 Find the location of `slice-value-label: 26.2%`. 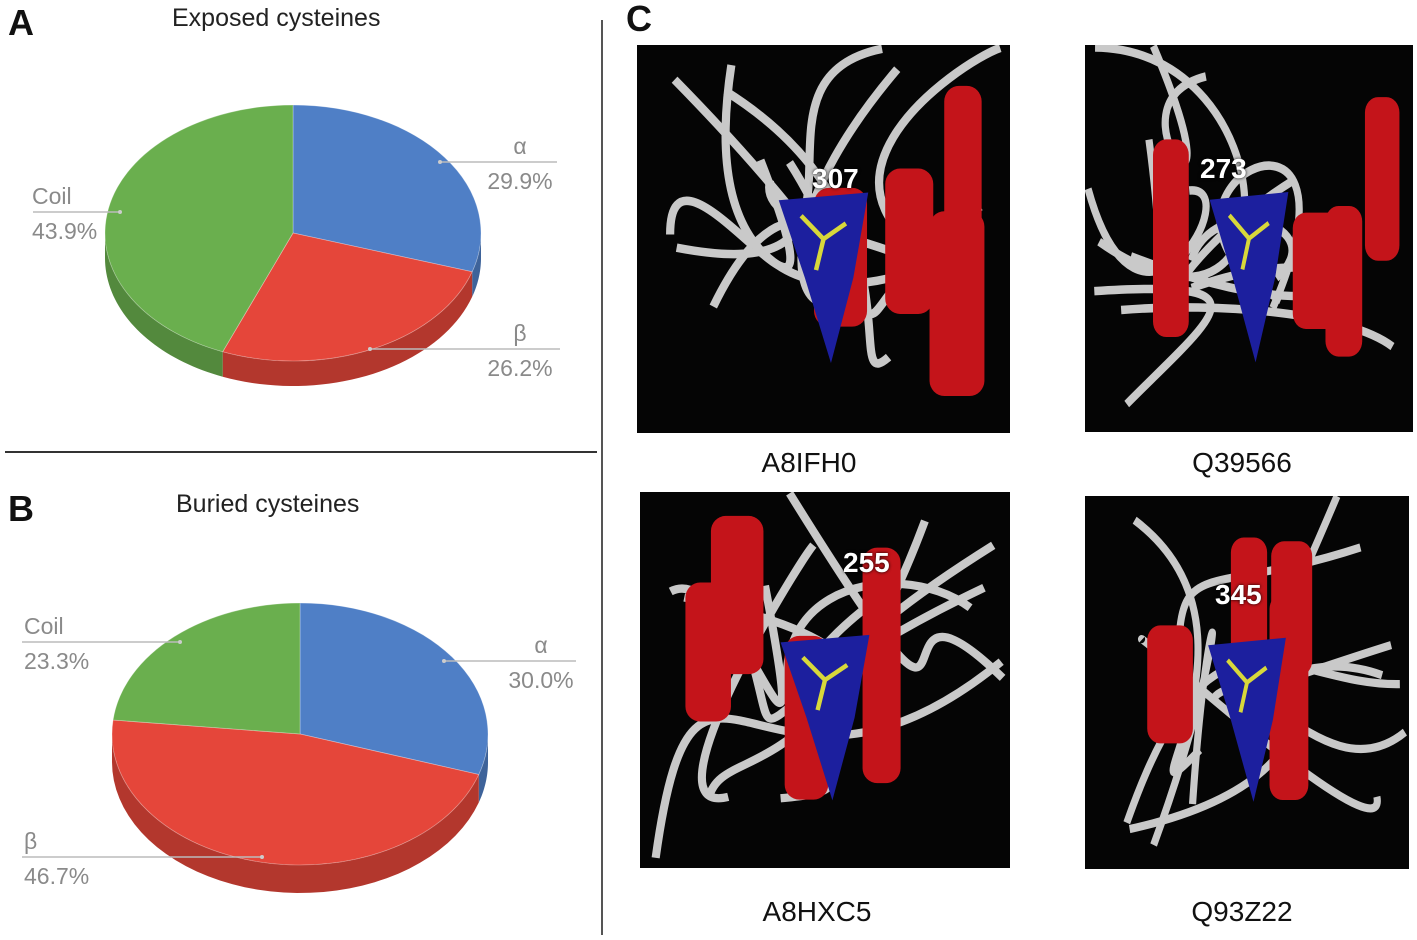

slice-value-label: 26.2% is located at coordinates (519, 368).